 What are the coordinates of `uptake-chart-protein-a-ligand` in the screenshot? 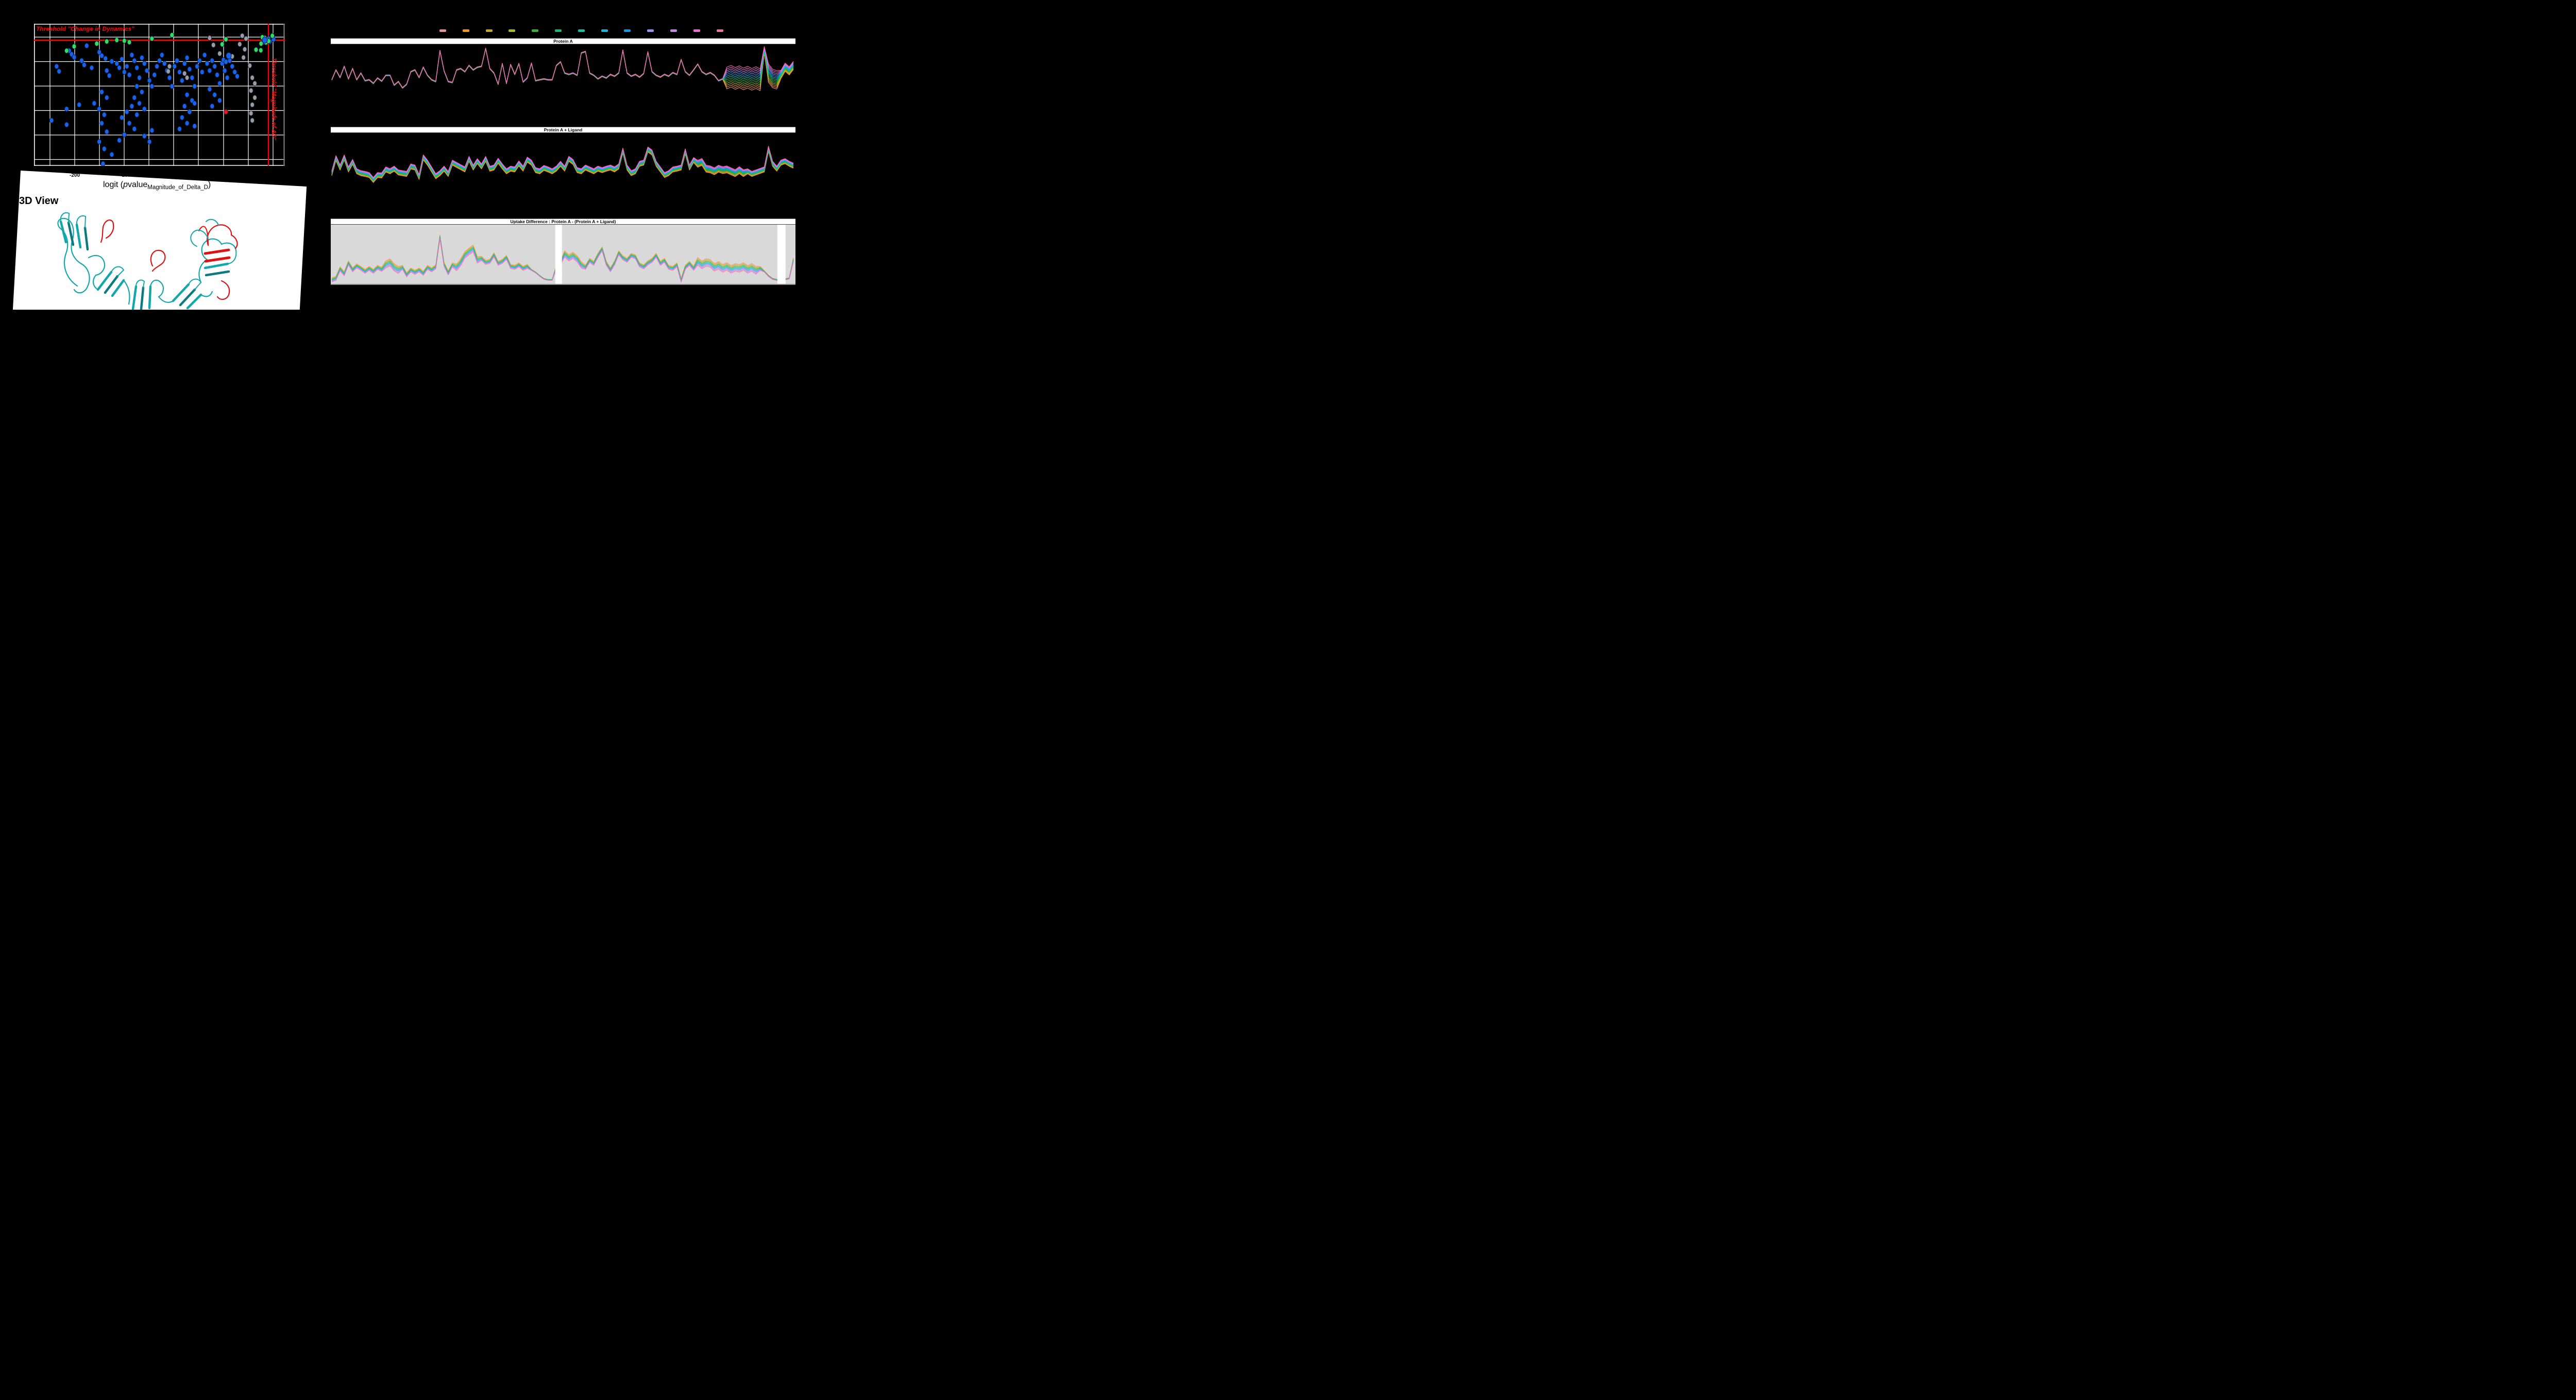 It's located at (563, 175).